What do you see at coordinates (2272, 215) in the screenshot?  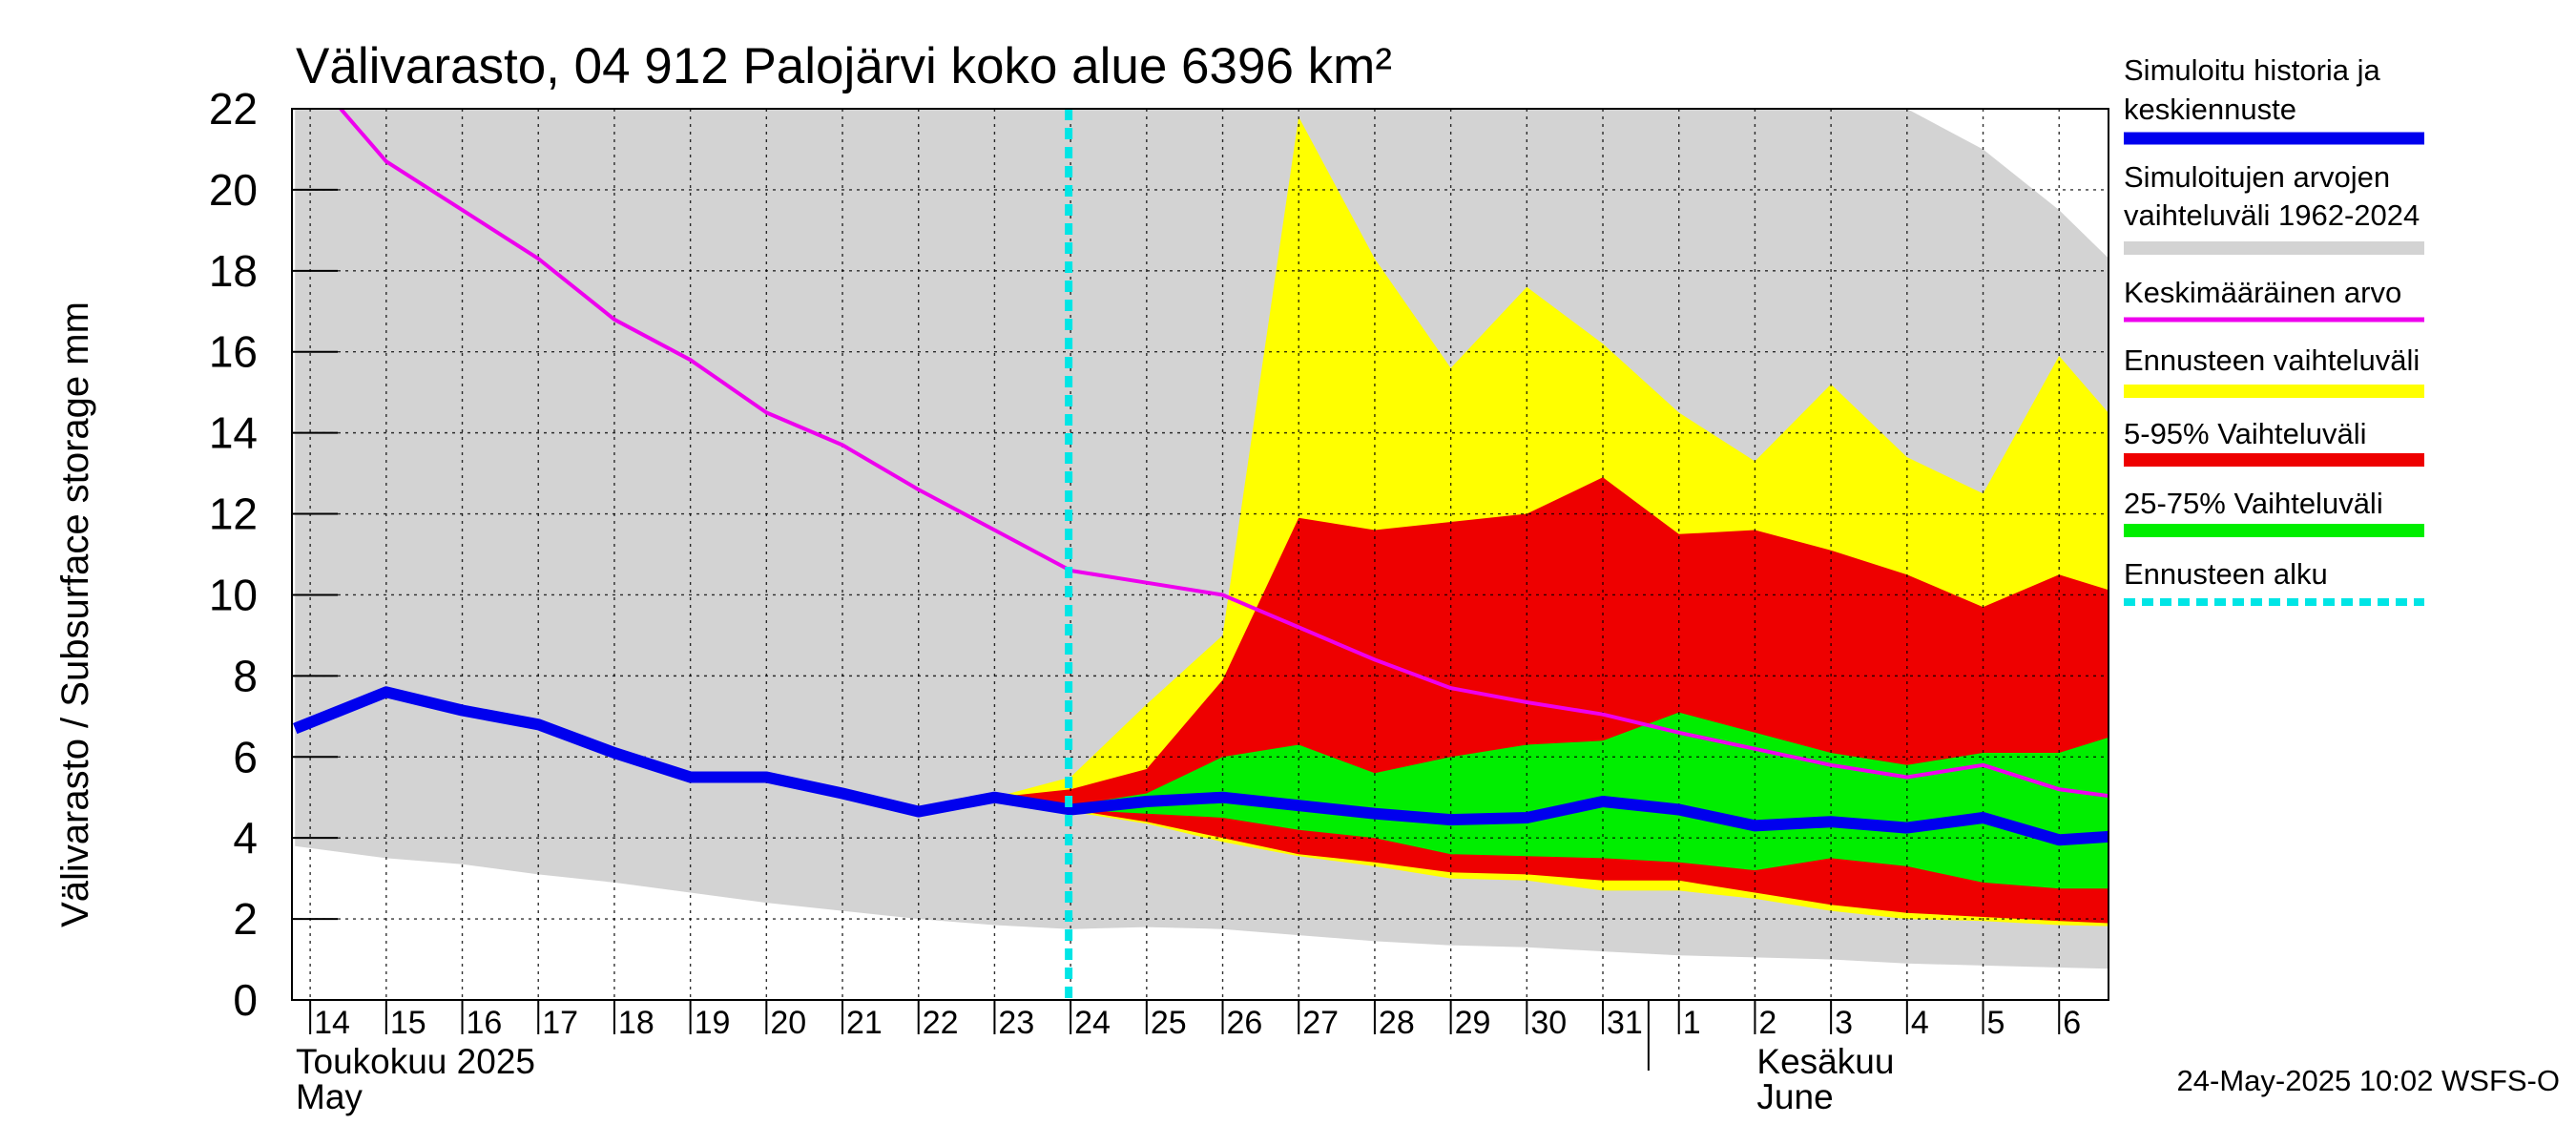 I see `legend-label-1-1: vaihteluväli 1962-2024` at bounding box center [2272, 215].